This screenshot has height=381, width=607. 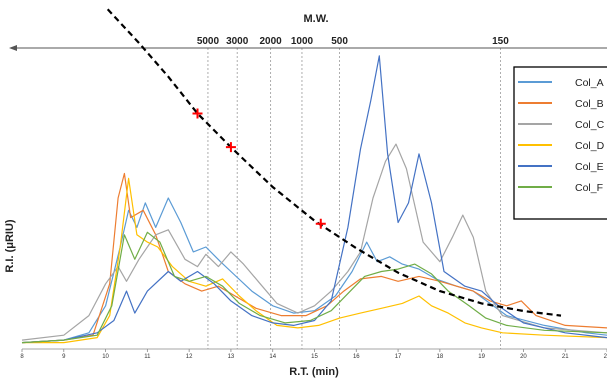 I want to click on x-tick-label: 21, so click(x=565, y=357).